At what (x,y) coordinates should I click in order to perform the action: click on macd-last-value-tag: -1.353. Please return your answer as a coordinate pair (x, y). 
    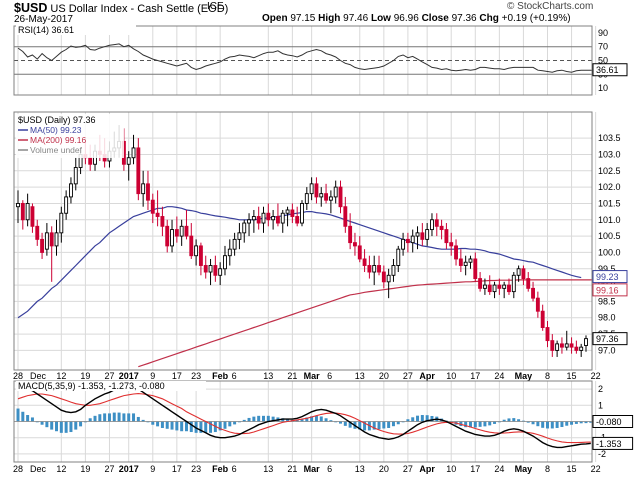
    Looking at the image, I should click on (609, 444).